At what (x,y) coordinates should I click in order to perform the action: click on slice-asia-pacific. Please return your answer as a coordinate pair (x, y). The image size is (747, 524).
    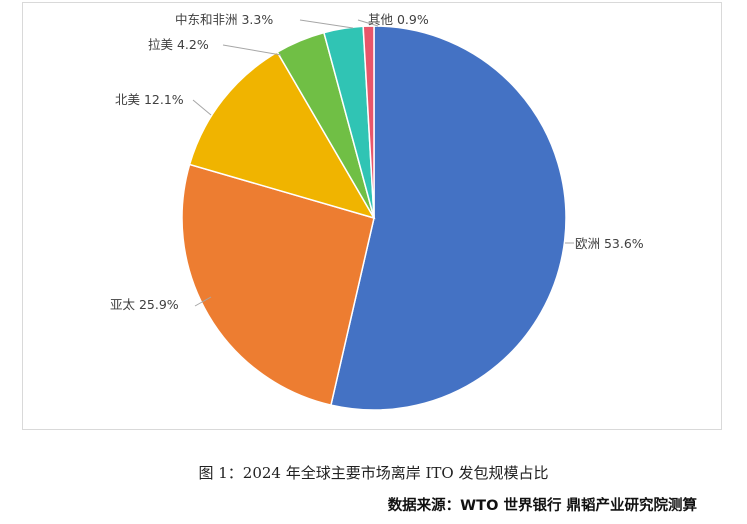
    Looking at the image, I should click on (278, 285).